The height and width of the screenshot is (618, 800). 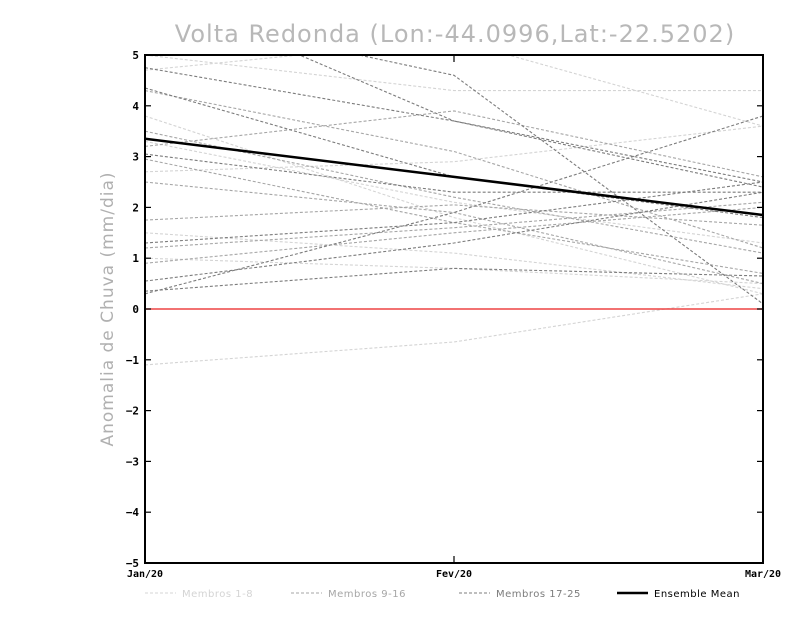 I want to click on legend-label: Ensemble Mean, so click(x=697, y=594).